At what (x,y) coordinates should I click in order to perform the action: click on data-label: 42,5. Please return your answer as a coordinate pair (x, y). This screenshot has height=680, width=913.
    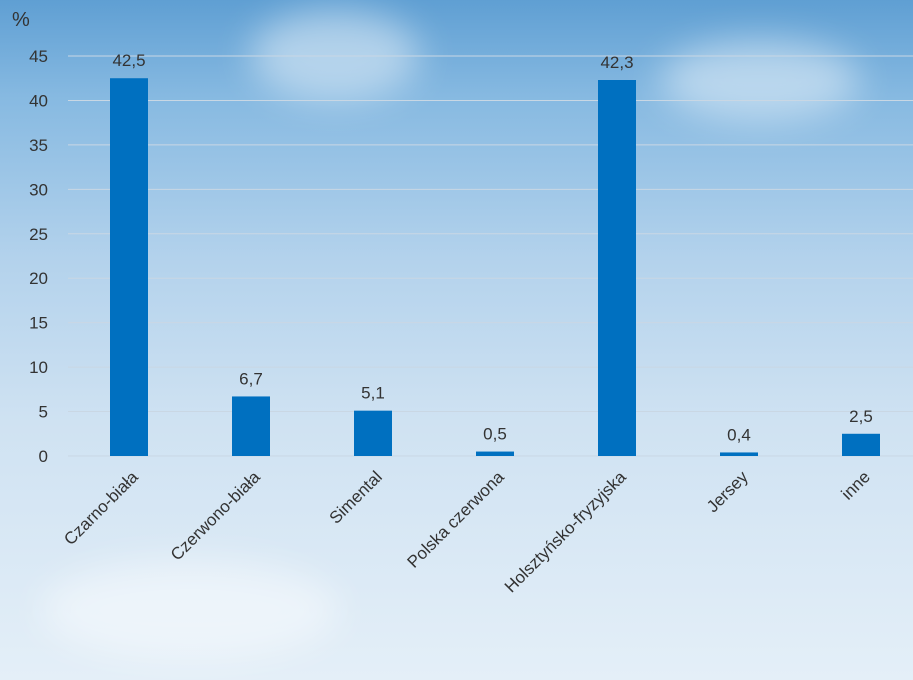
    Looking at the image, I should click on (128, 60).